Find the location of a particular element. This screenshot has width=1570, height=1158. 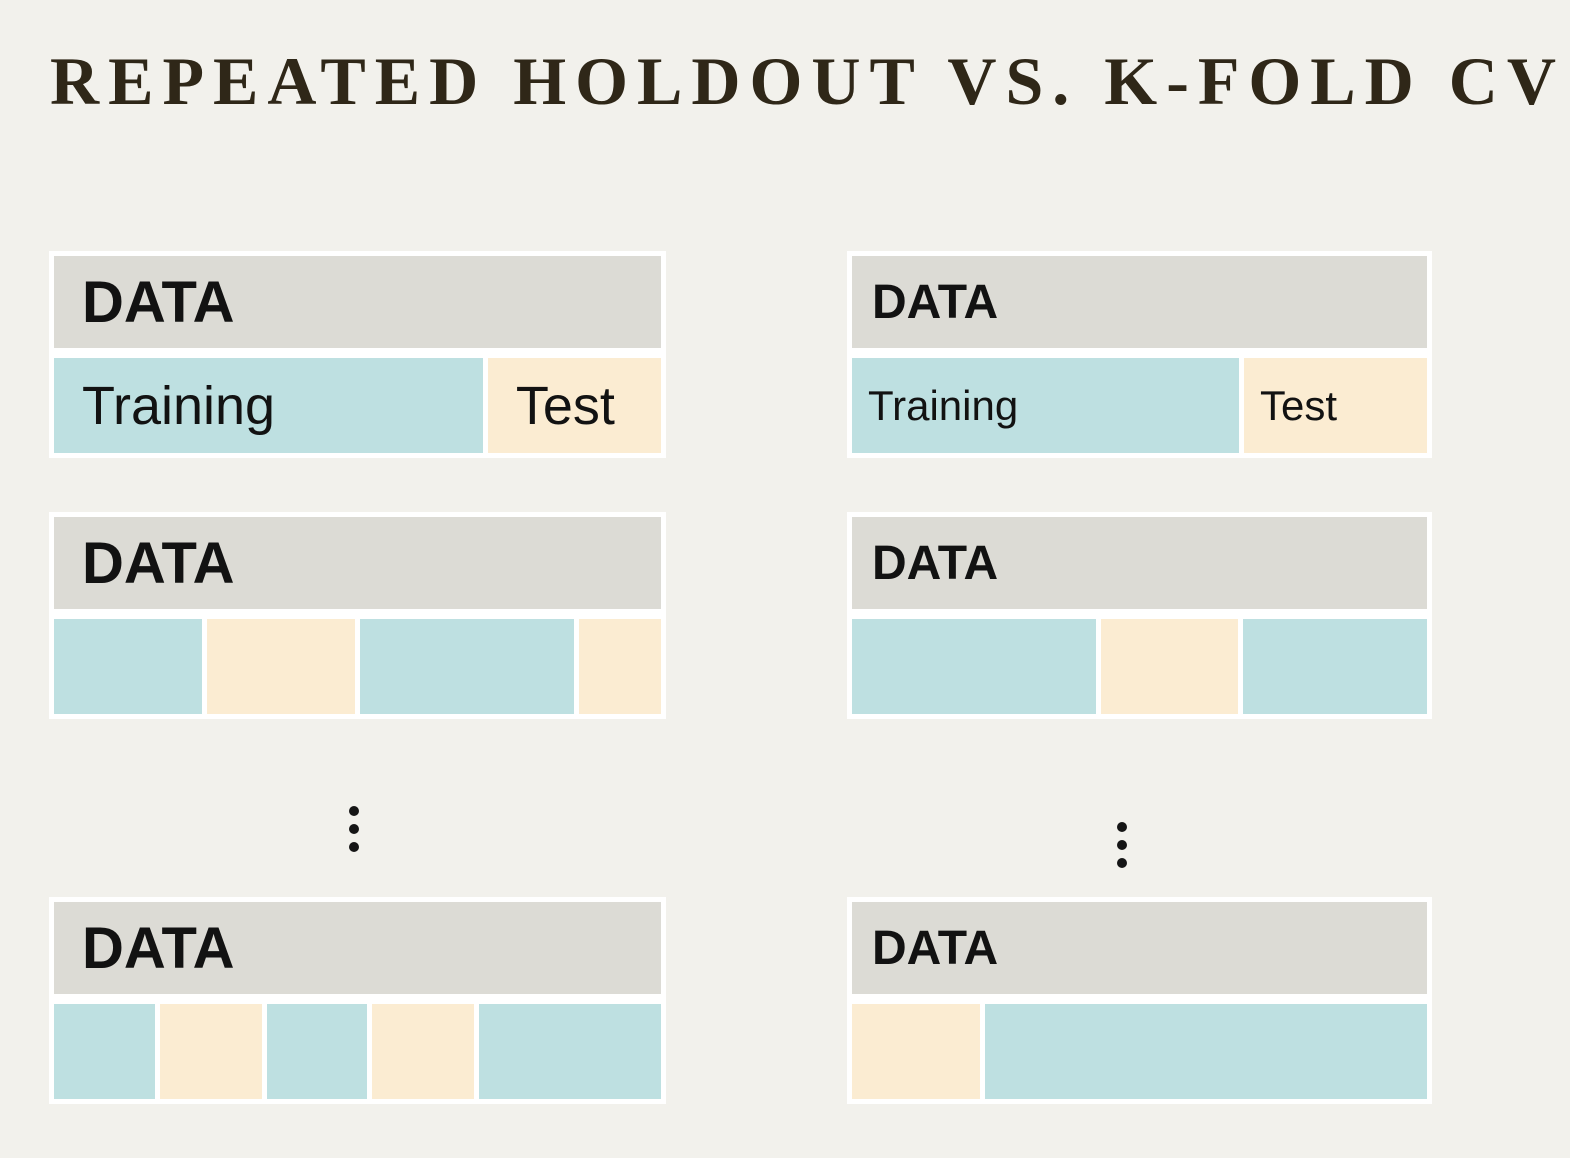

vertical-ellipsis-right is located at coordinates (1122, 845).